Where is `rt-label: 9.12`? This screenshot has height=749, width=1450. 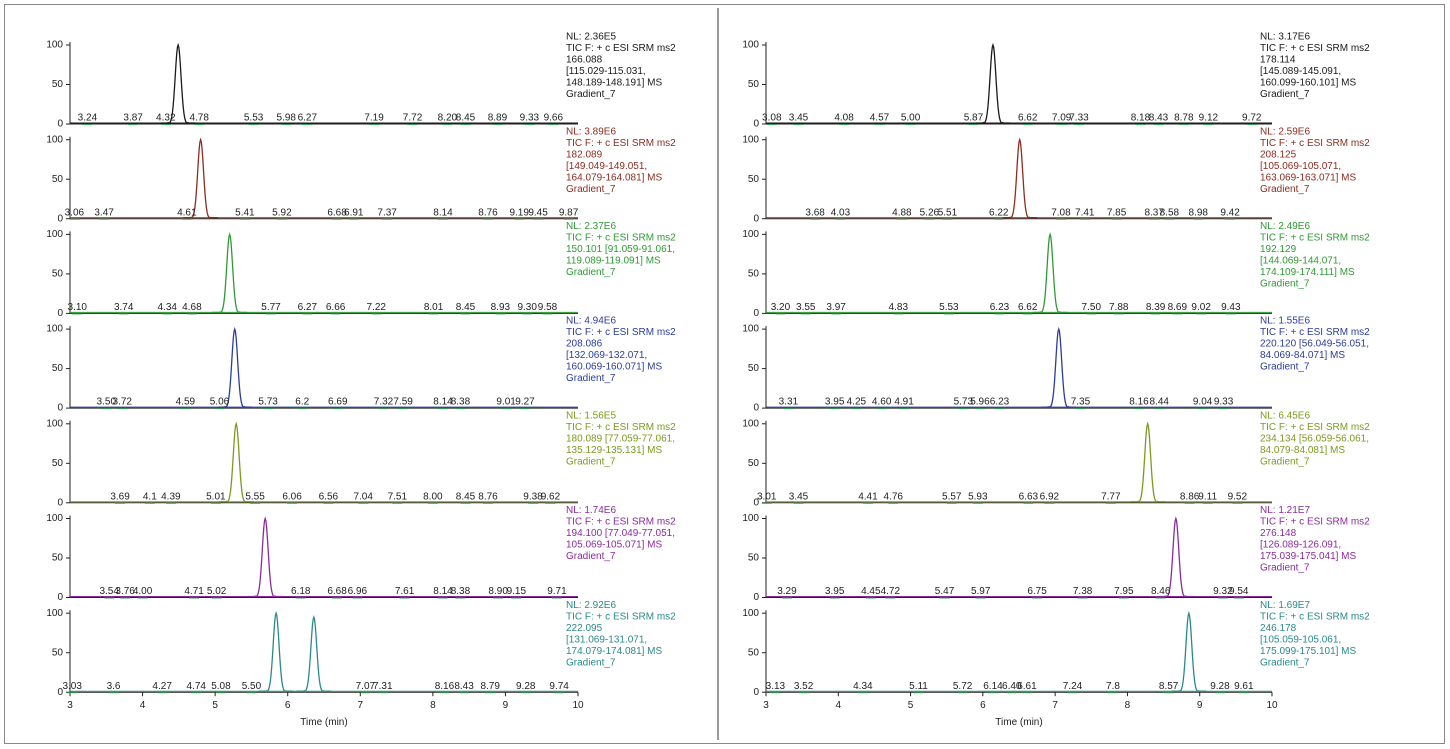
rt-label: 9.12 is located at coordinates (1209, 118).